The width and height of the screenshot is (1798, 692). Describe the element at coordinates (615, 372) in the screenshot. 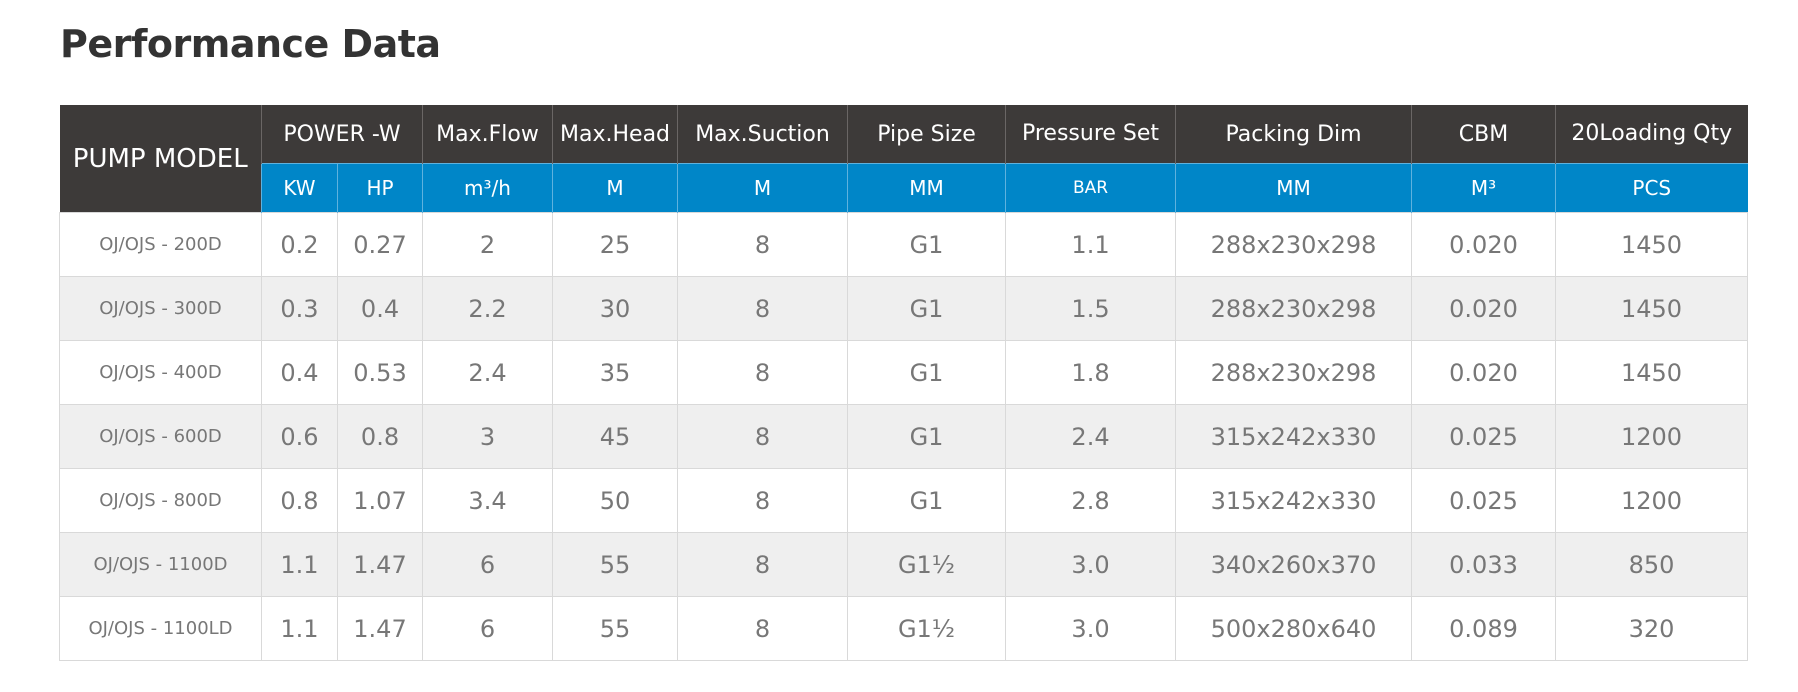

I see `cell-head: 35` at that location.